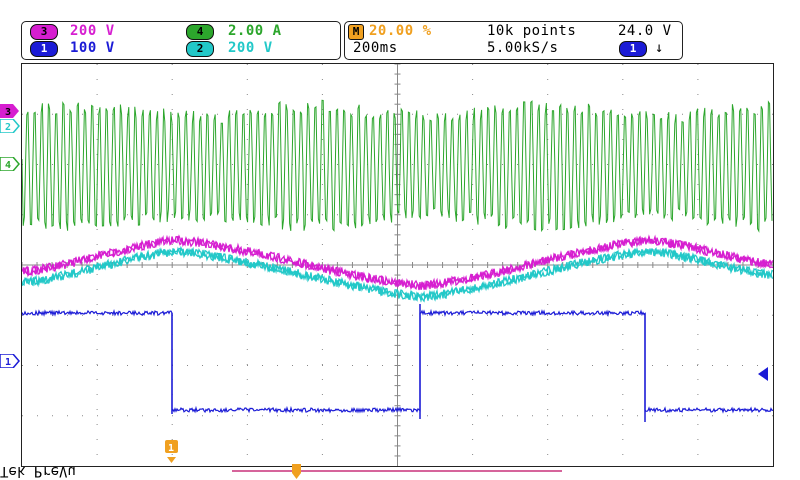 This screenshot has width=800, height=480. Describe the element at coordinates (633, 49) in the screenshot. I see `trigger-source-badge: 1` at that location.